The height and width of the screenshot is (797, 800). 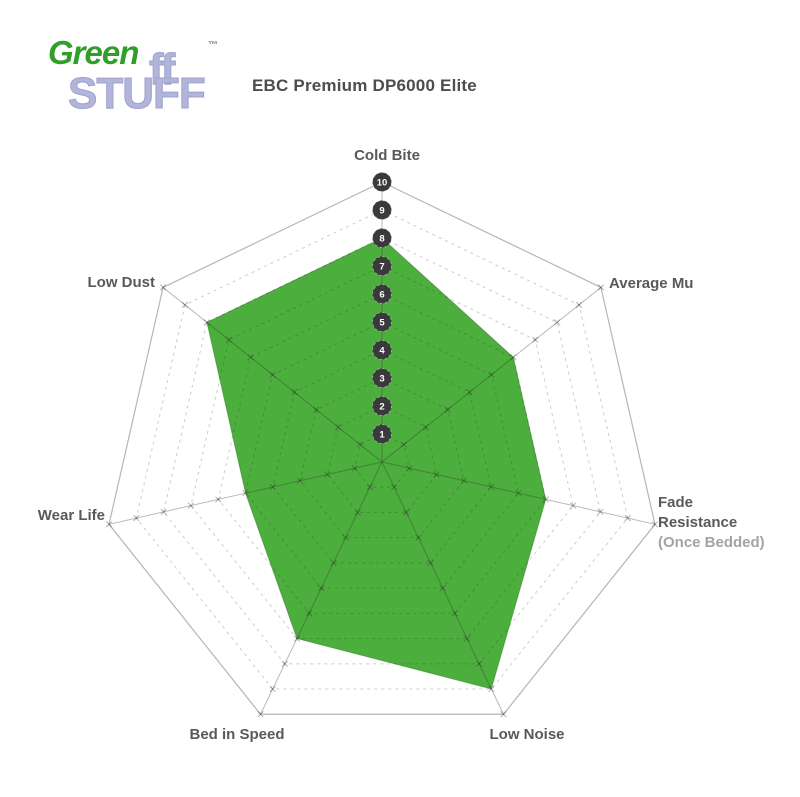 I want to click on axis-label-wear-life: Wear Life, so click(x=71, y=515).